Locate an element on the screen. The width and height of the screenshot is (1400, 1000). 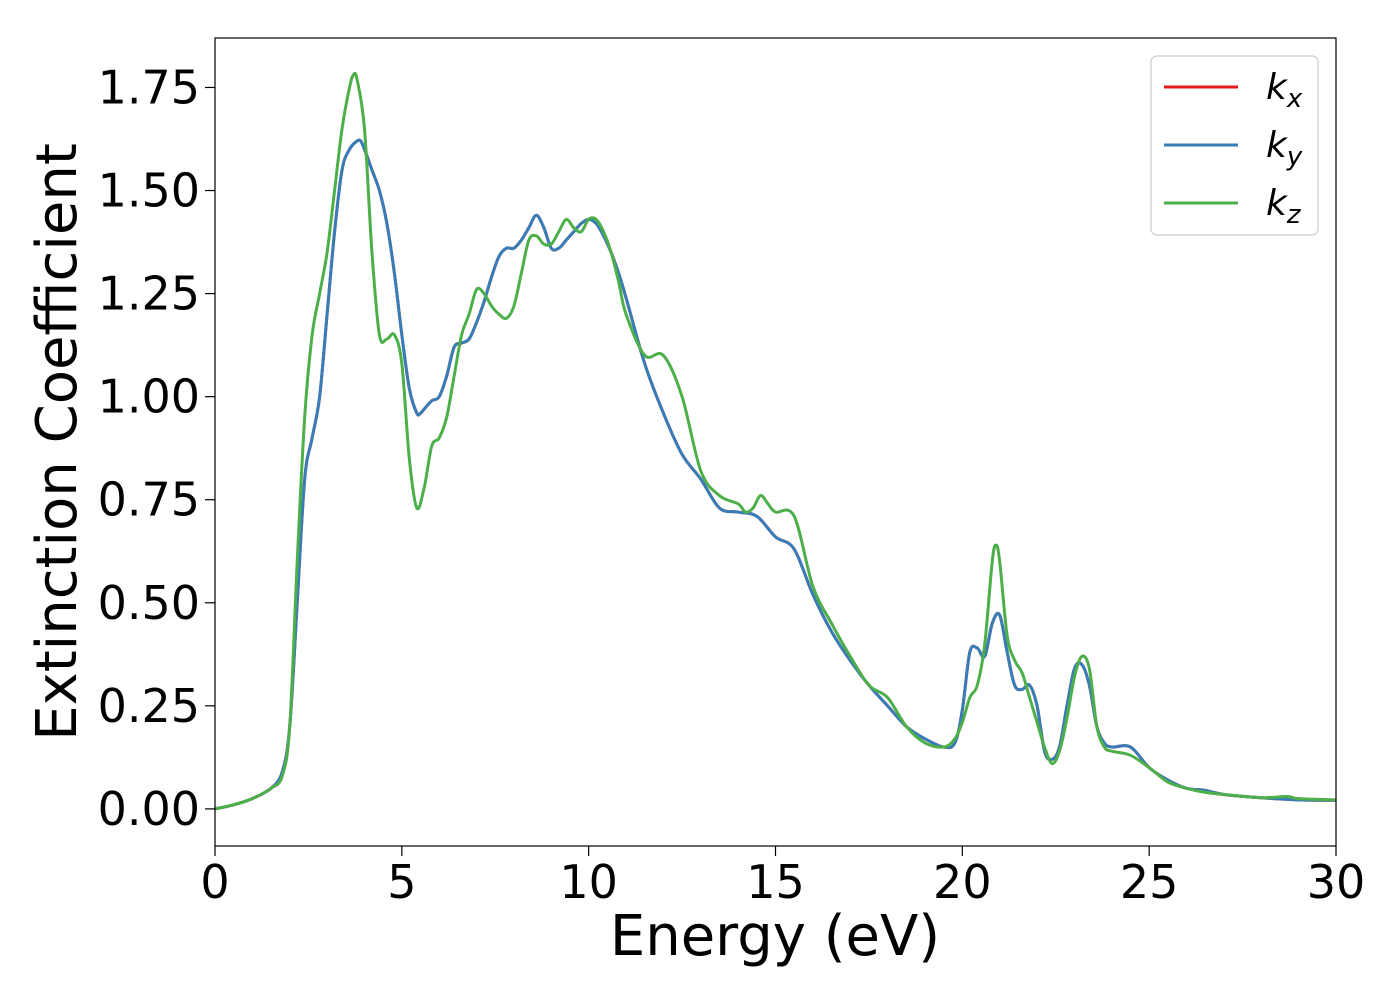
y-tick-label: 1.00 is located at coordinates (149, 397).